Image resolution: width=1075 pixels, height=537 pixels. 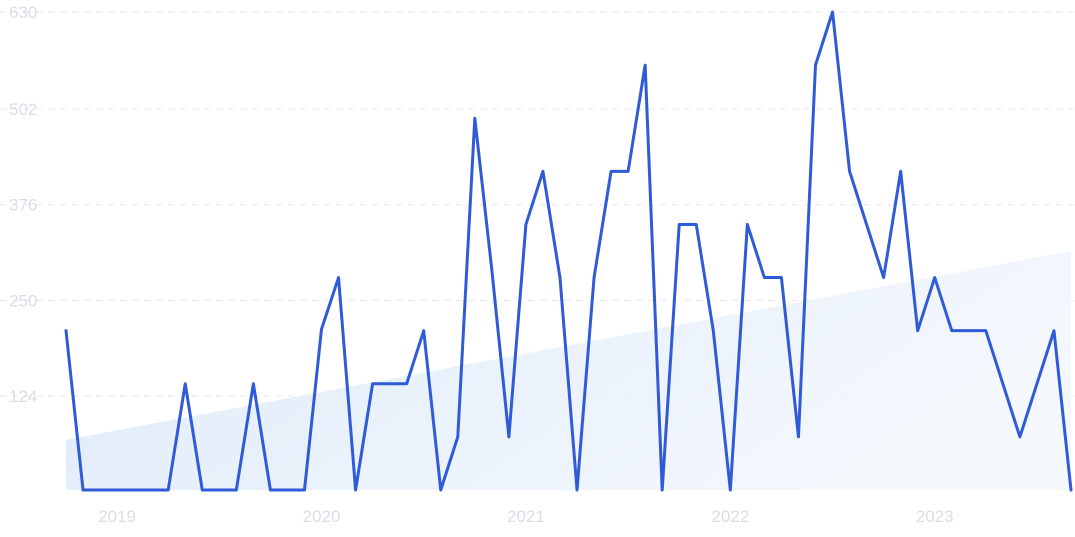 I want to click on x-axis-ticks: 2019 2020 2021 2022 2023, so click(x=525, y=516).